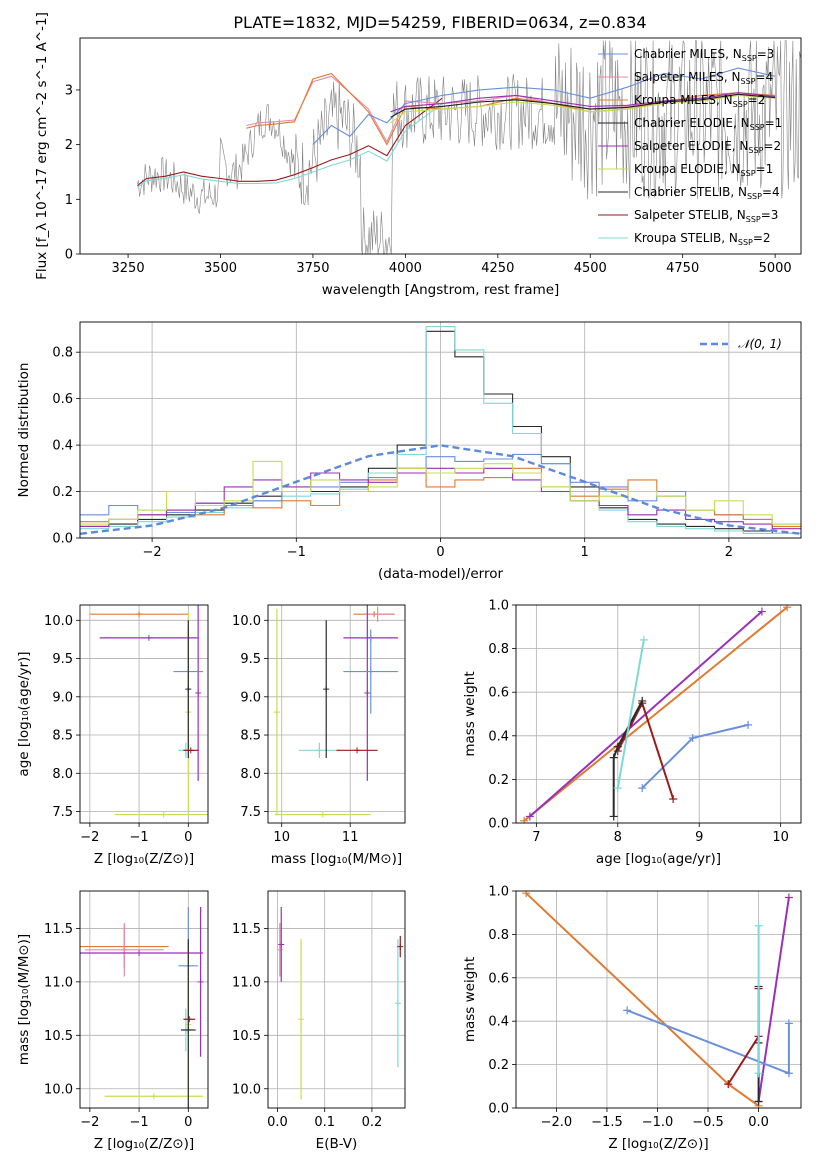  I want to click on y-tick-label: 11.0, so click(246, 982).